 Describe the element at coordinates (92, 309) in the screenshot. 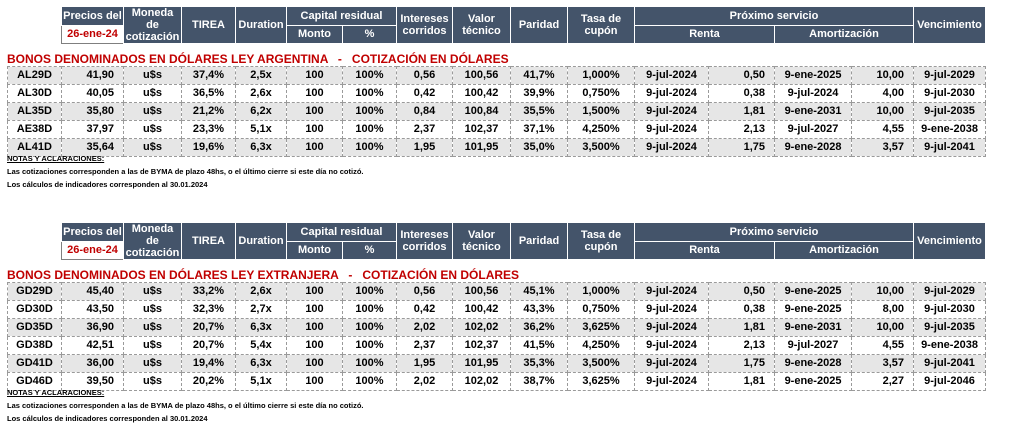

I see `cell-precio: 43,50` at that location.